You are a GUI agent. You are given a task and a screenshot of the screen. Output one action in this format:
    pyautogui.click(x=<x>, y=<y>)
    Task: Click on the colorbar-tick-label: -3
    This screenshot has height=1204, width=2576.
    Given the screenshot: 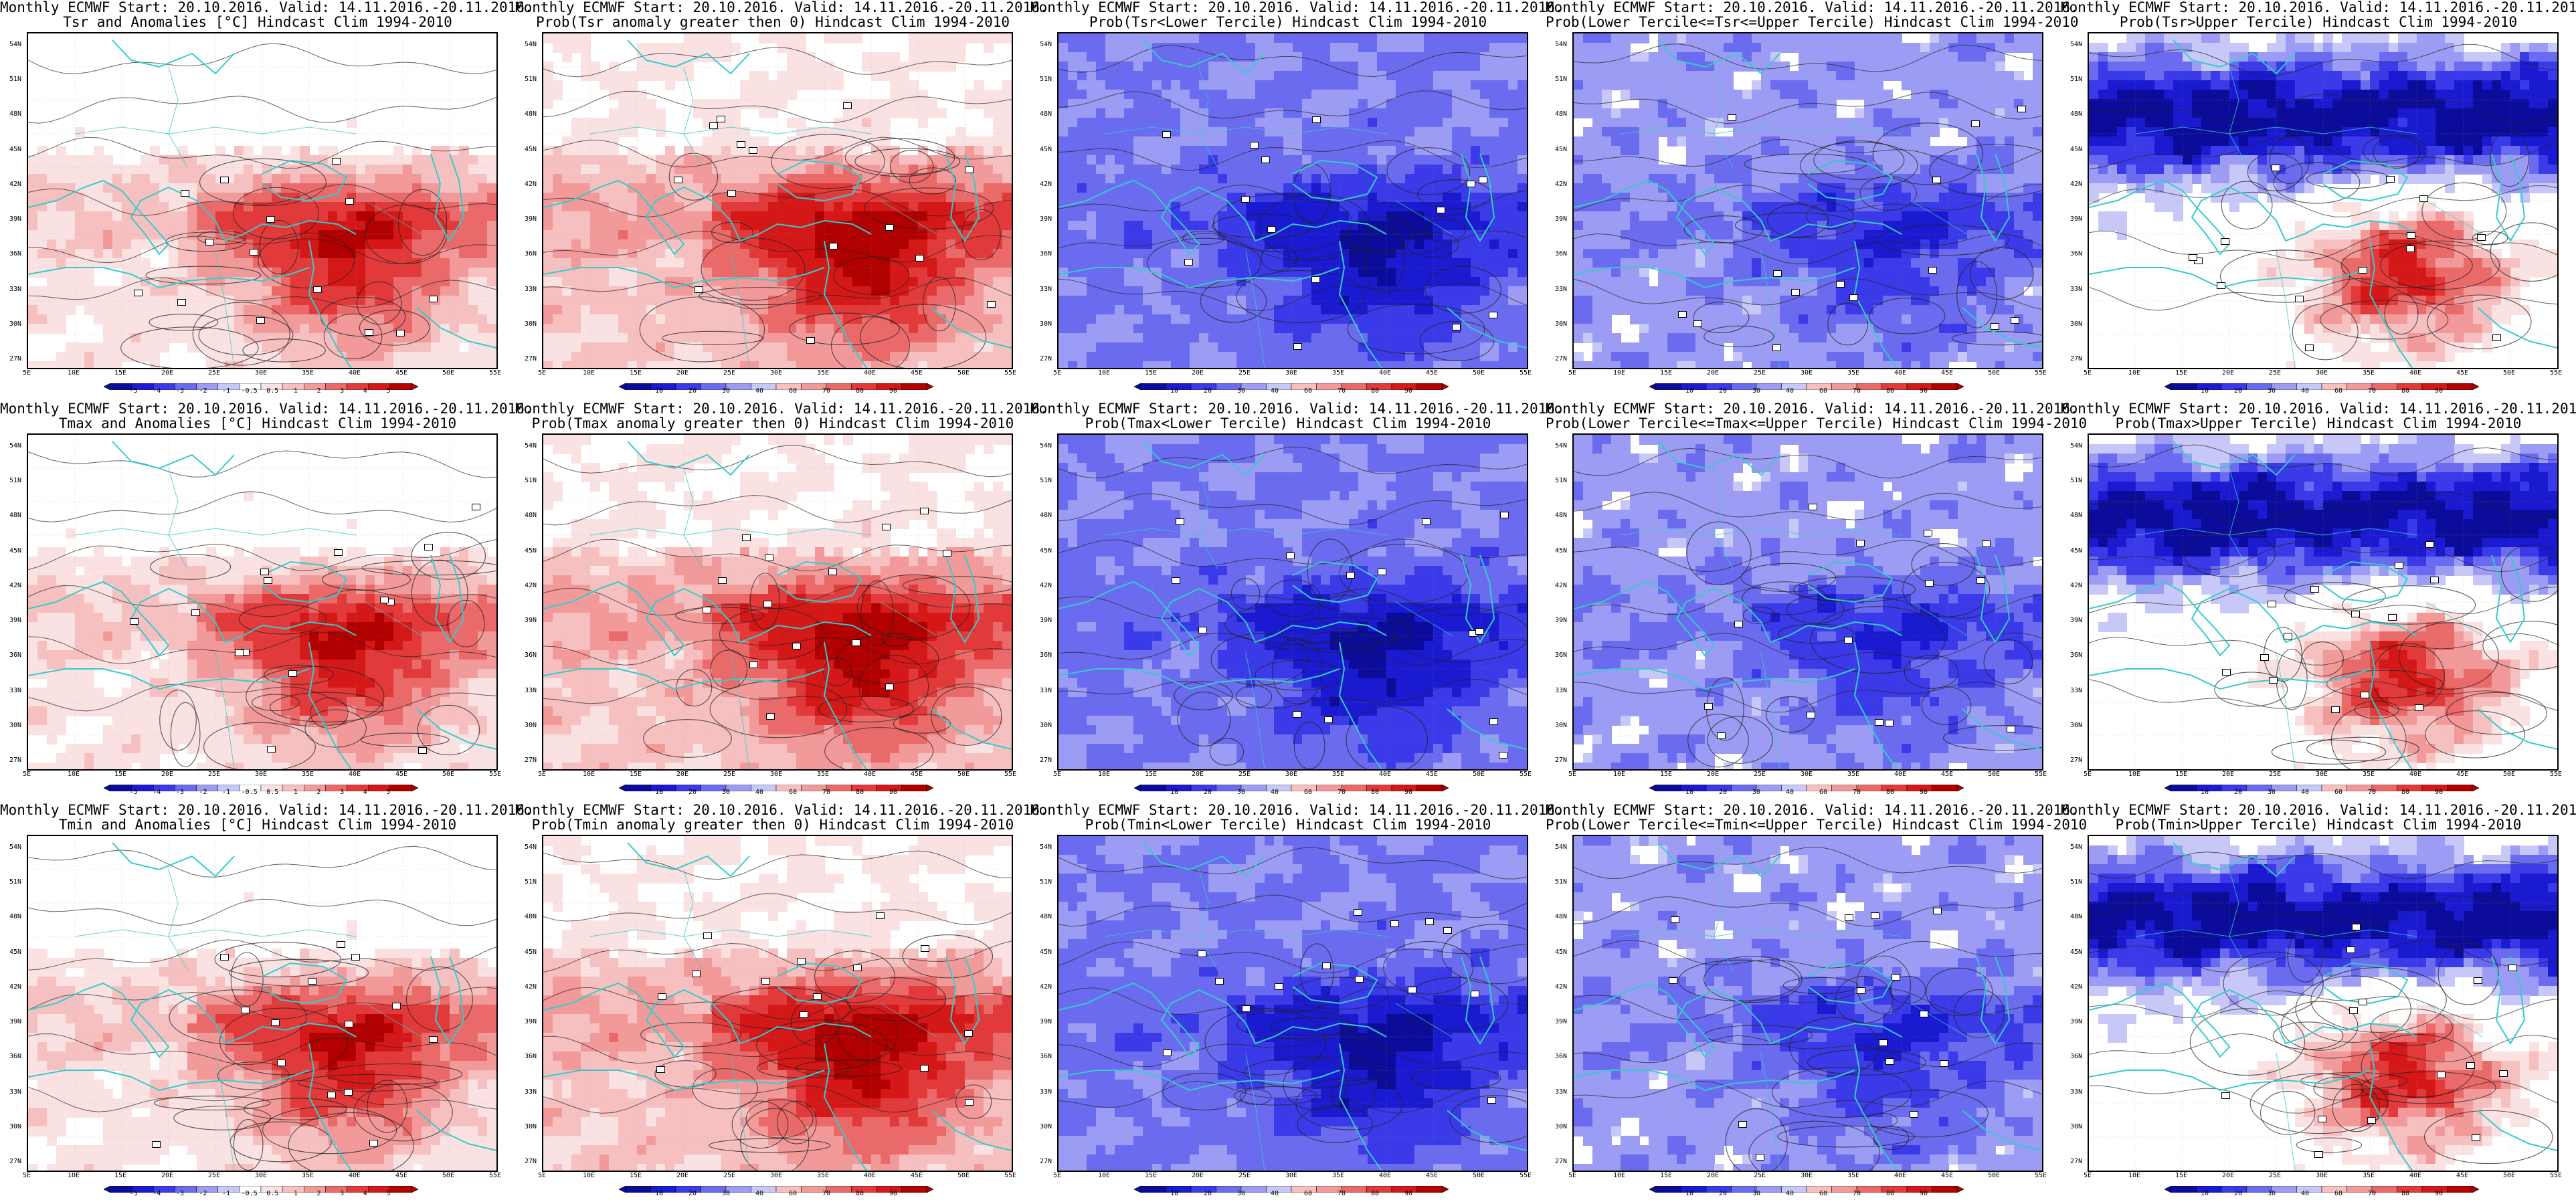 What is the action you would take?
    pyautogui.click(x=180, y=792)
    